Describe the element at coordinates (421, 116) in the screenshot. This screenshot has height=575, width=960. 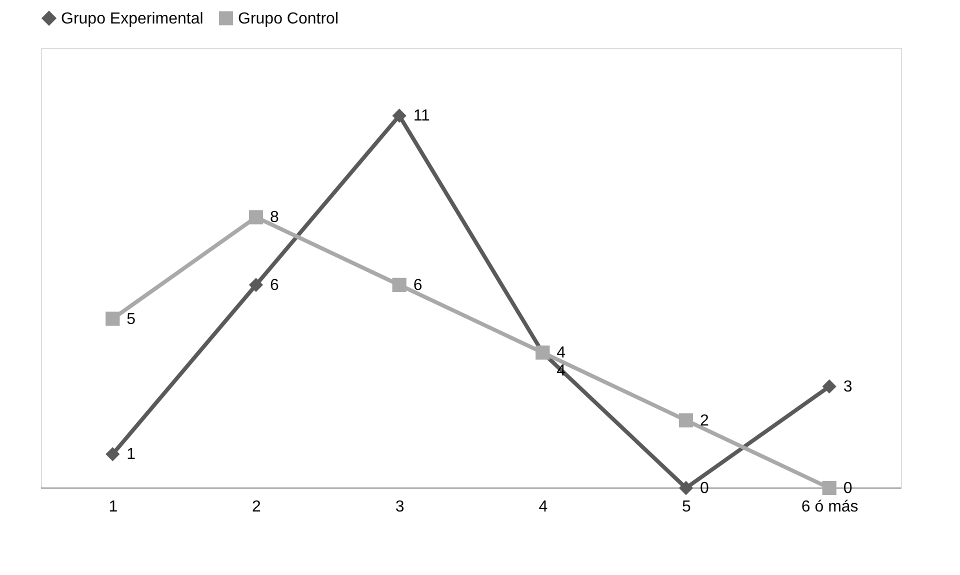
I see `data-label: 11` at that location.